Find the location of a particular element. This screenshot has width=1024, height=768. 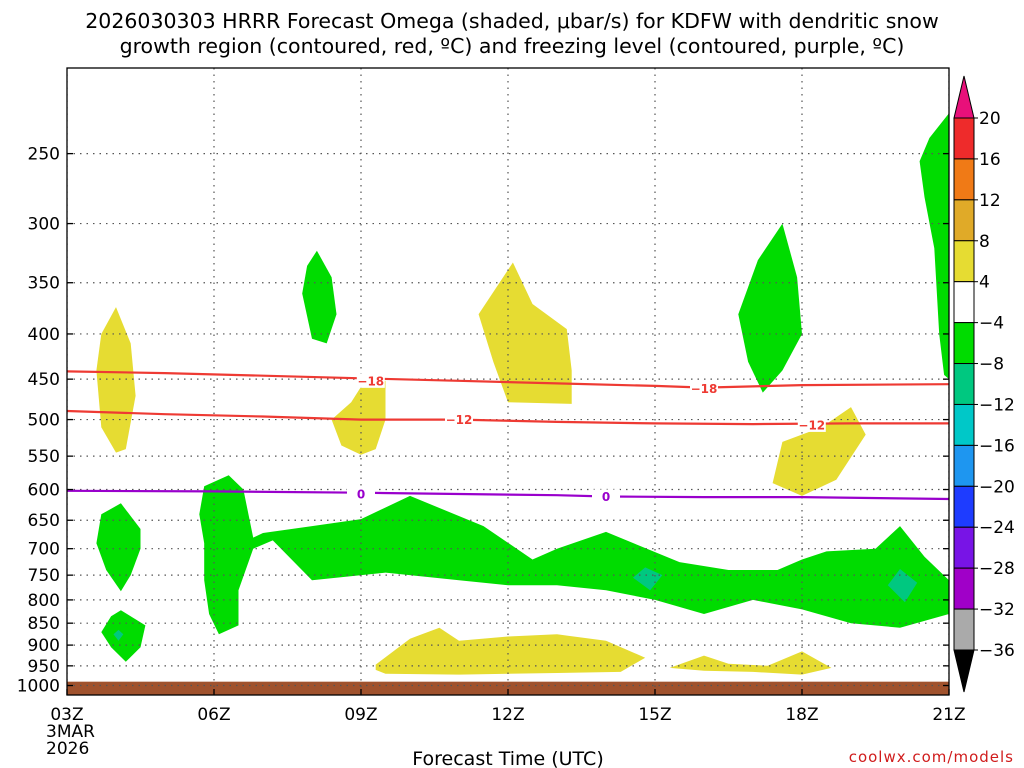

x-date-line-1: 3MAR is located at coordinates (70, 732).